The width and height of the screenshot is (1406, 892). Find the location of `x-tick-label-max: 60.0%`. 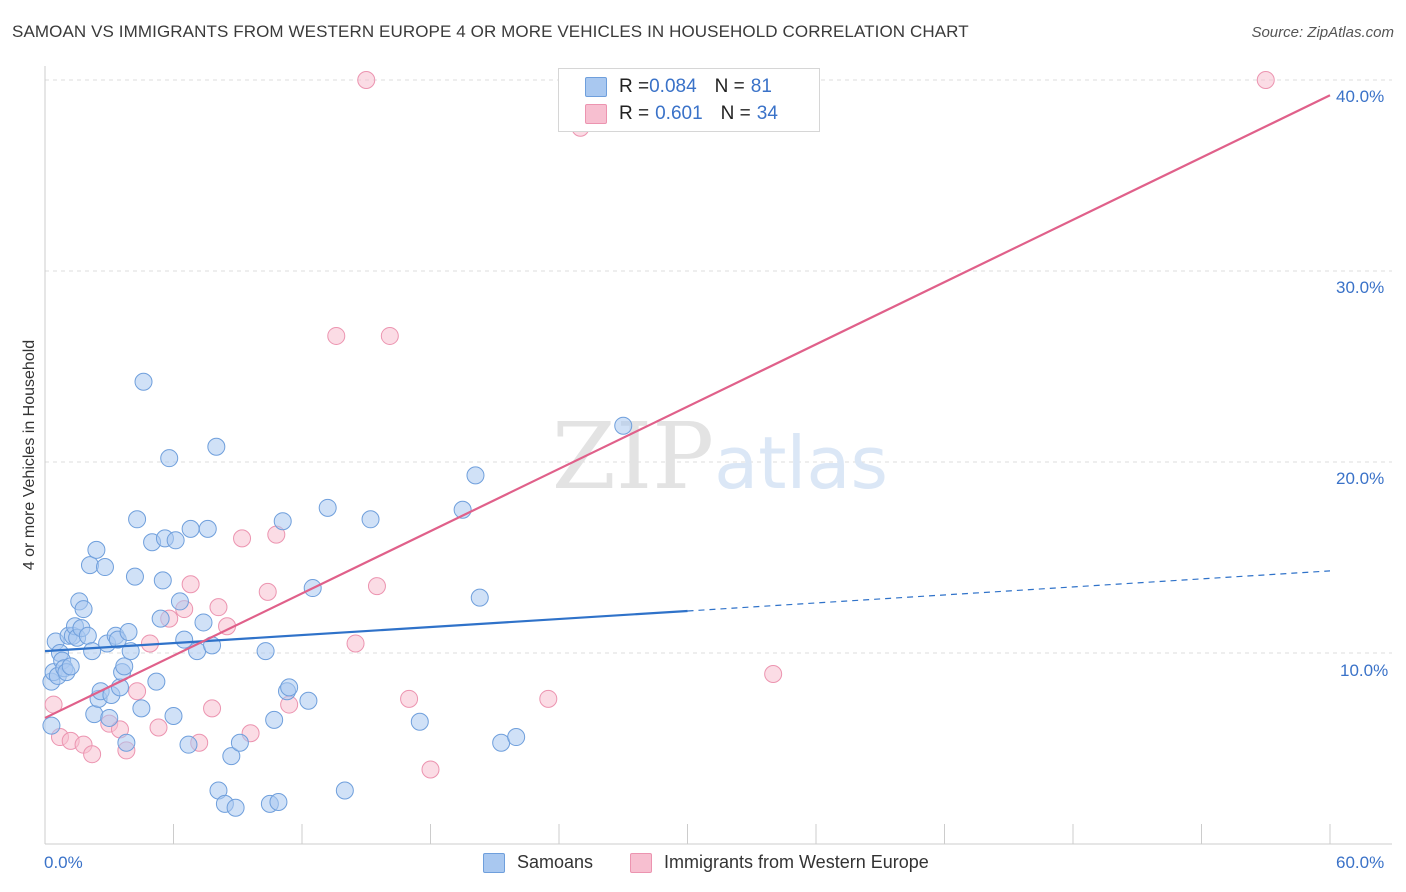

x-tick-label-max: 60.0% is located at coordinates (1360, 862).